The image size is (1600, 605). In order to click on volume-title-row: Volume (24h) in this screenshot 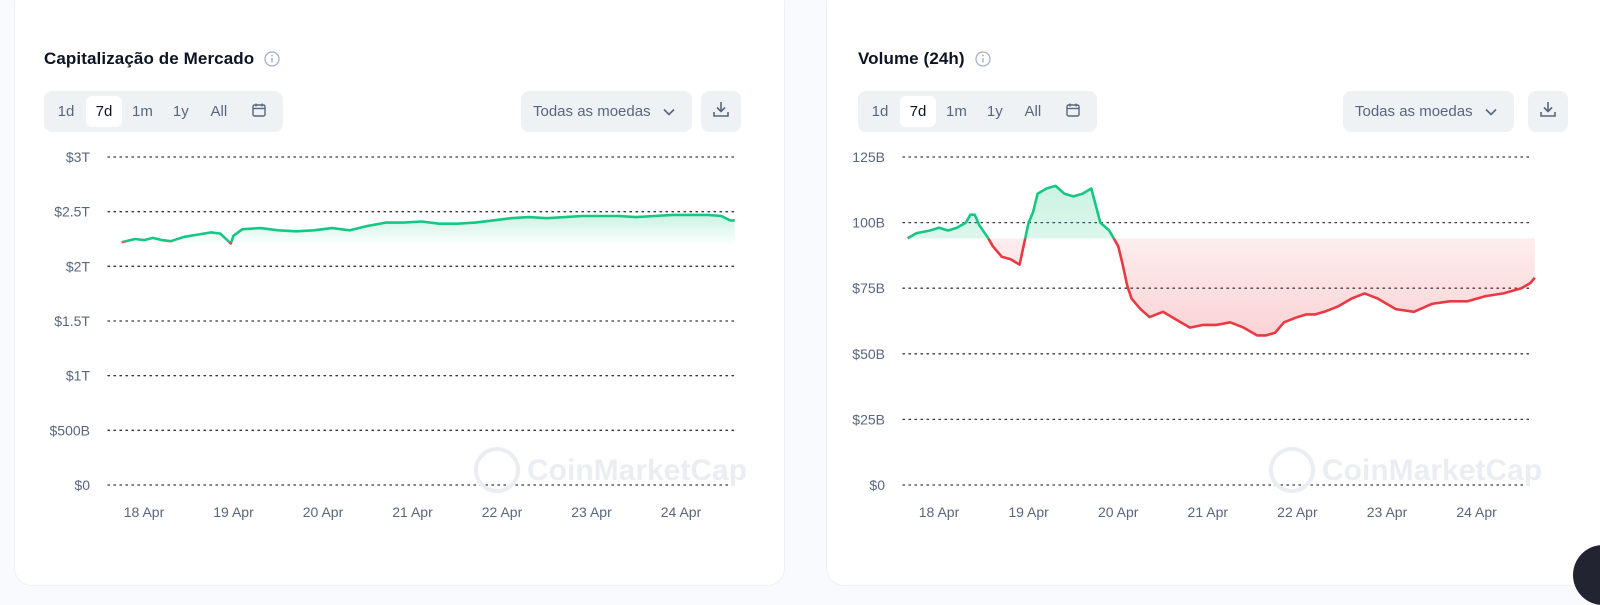, I will do `click(924, 59)`.